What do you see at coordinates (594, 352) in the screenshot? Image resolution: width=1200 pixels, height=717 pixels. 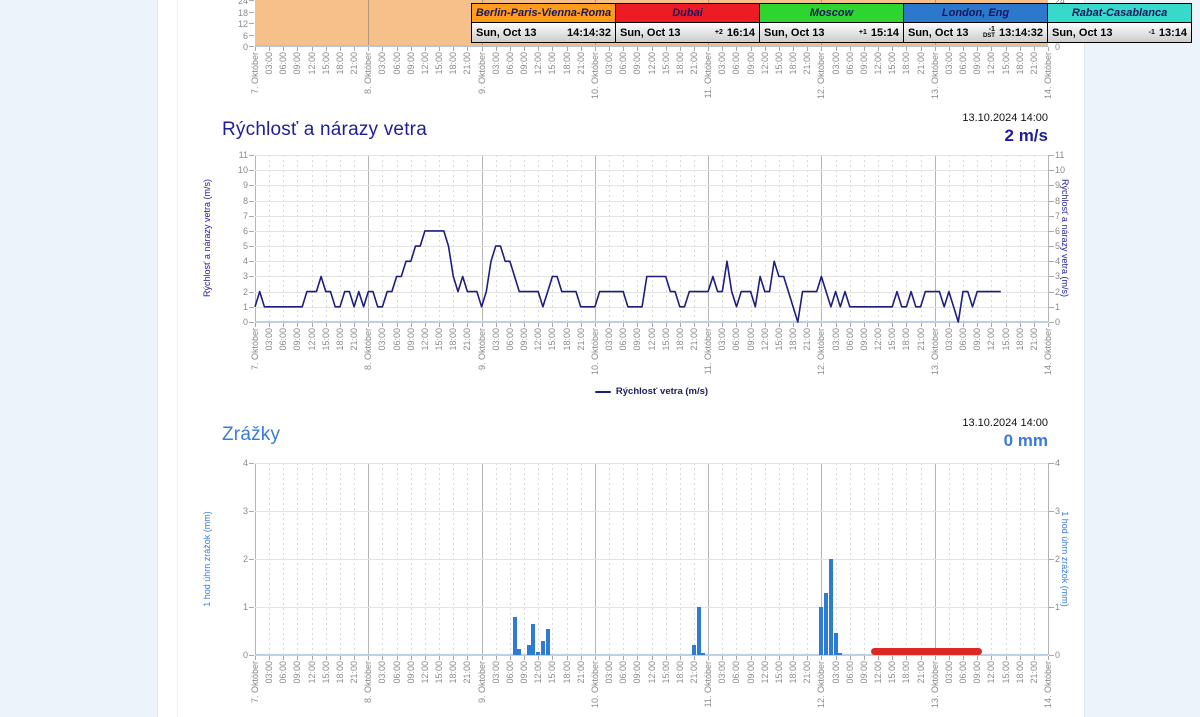 I see `x-tick-day-label: 10. Október` at bounding box center [594, 352].